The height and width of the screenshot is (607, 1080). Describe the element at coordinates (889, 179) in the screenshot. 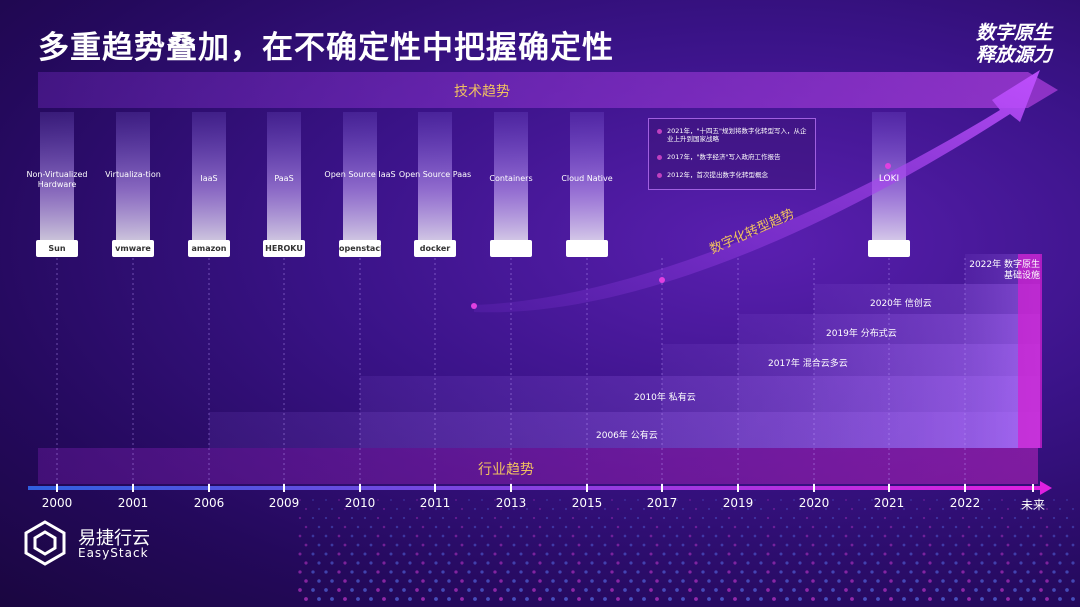

I see `tech-column-label-8: LOKI` at that location.